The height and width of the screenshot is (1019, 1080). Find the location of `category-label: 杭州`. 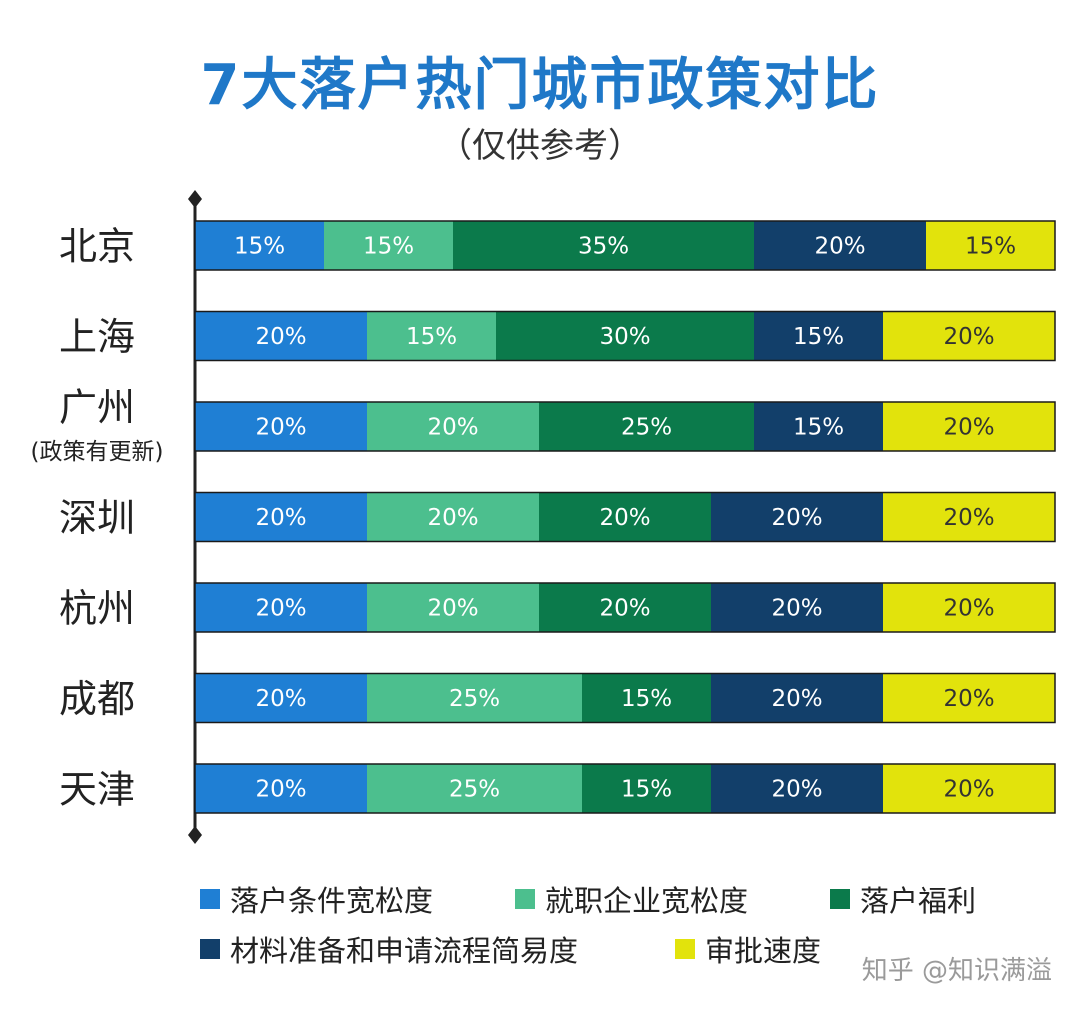

category-label: 杭州 is located at coordinates (97, 609).